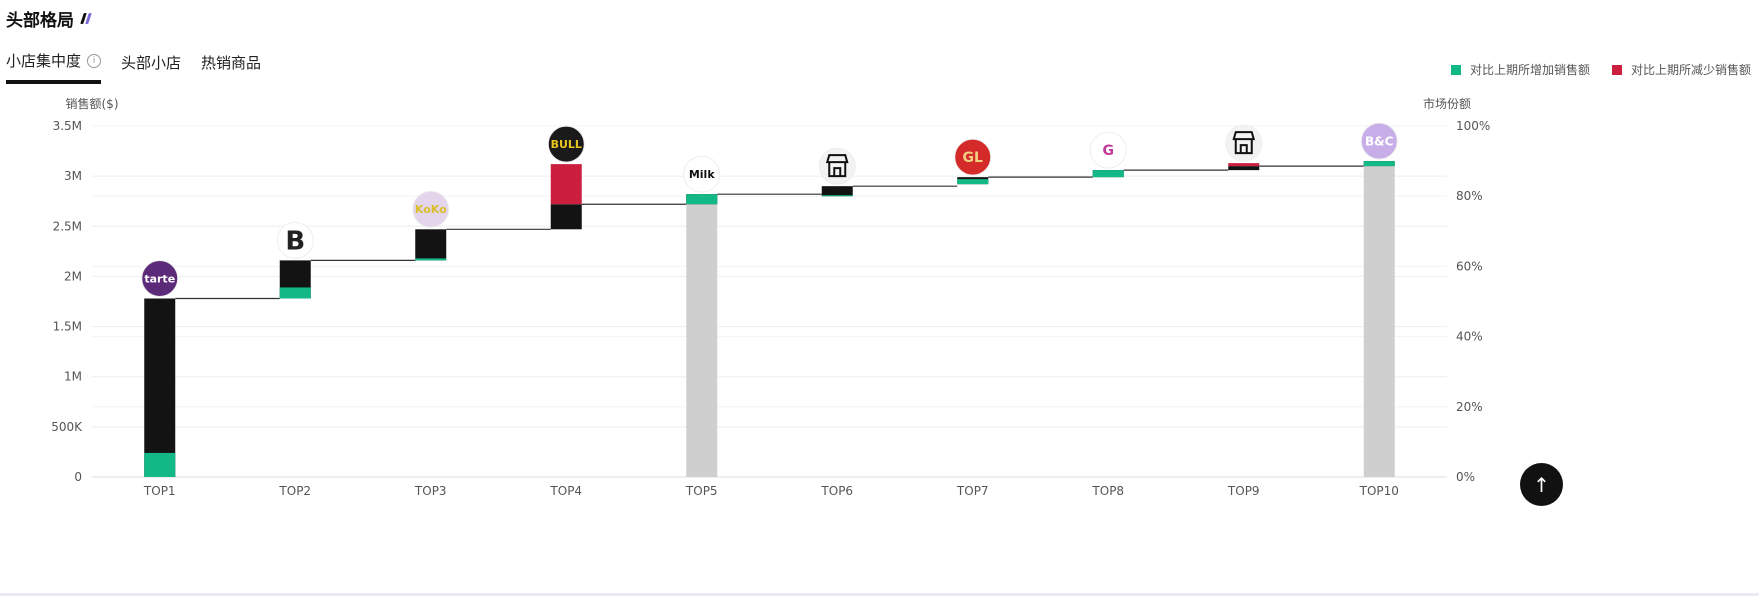 The width and height of the screenshot is (1759, 601). I want to click on tab-label: 热销商品, so click(231, 63).